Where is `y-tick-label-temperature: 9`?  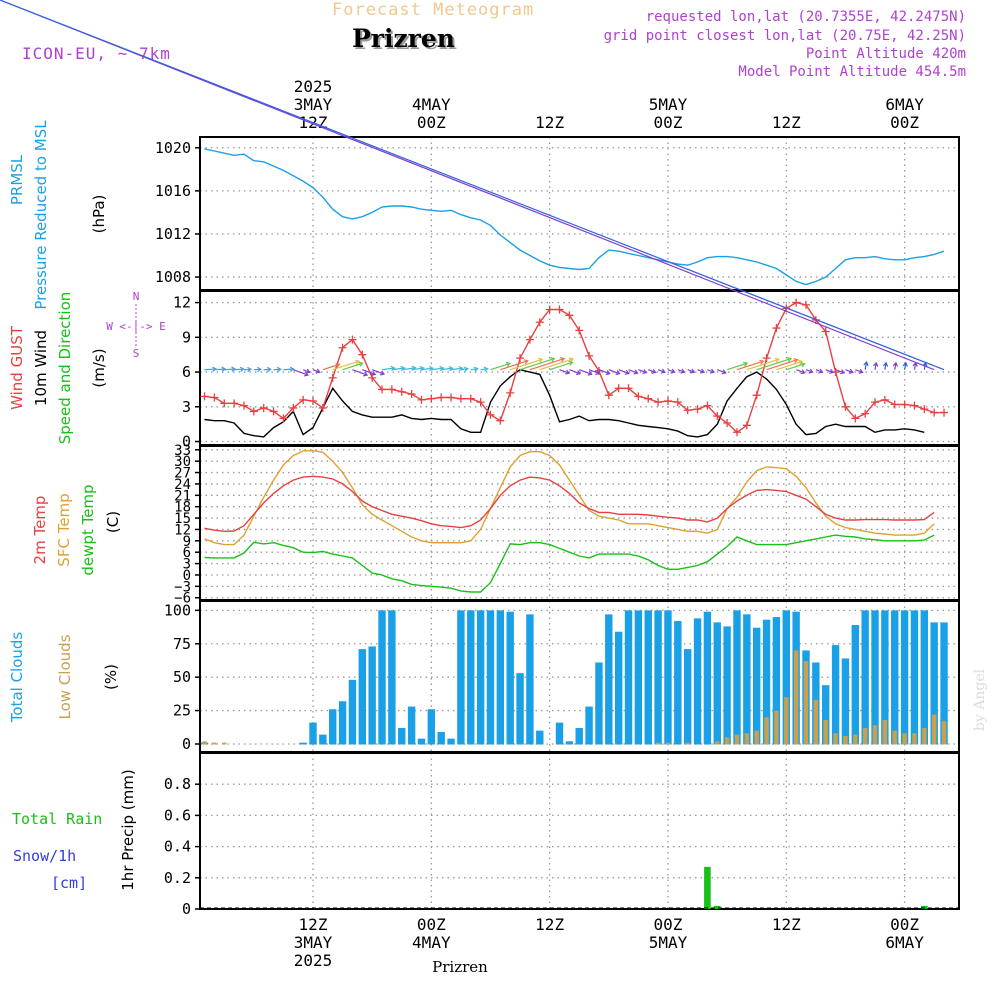 y-tick-label-temperature: 9 is located at coordinates (187, 542).